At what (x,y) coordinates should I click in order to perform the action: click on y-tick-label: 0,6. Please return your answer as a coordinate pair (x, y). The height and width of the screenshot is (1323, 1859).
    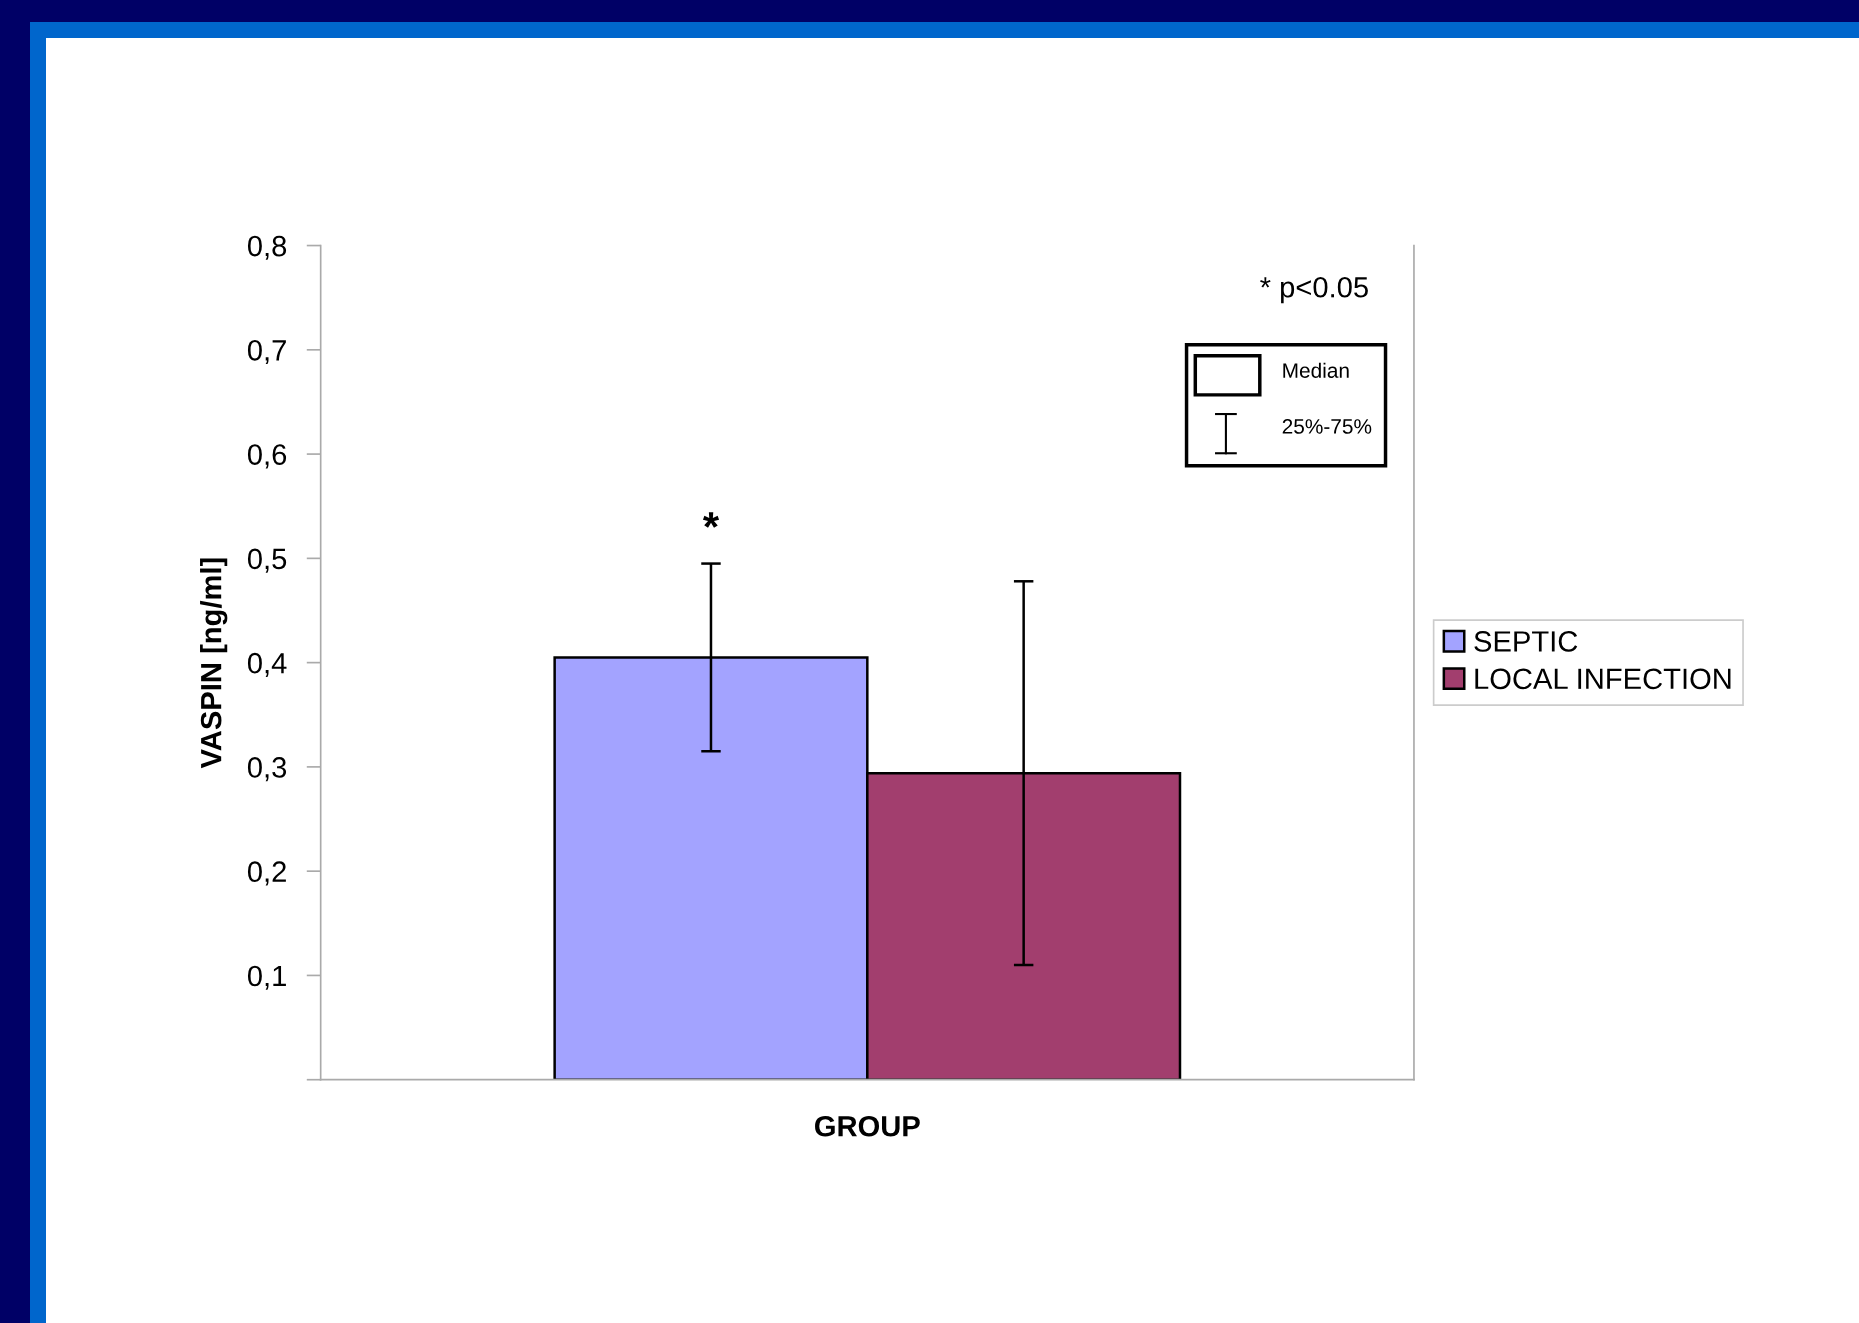
    Looking at the image, I should click on (267, 456).